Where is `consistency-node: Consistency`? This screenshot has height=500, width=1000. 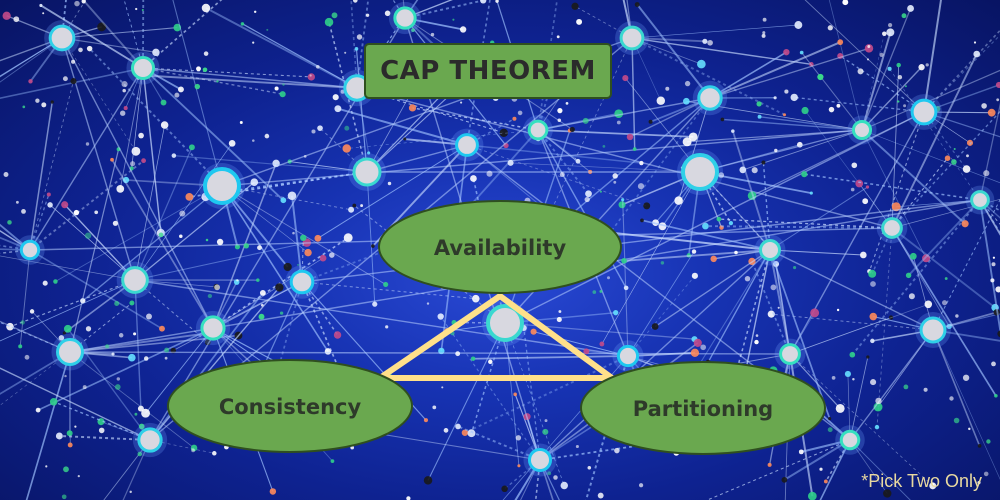
consistency-node: Consistency is located at coordinates (290, 406).